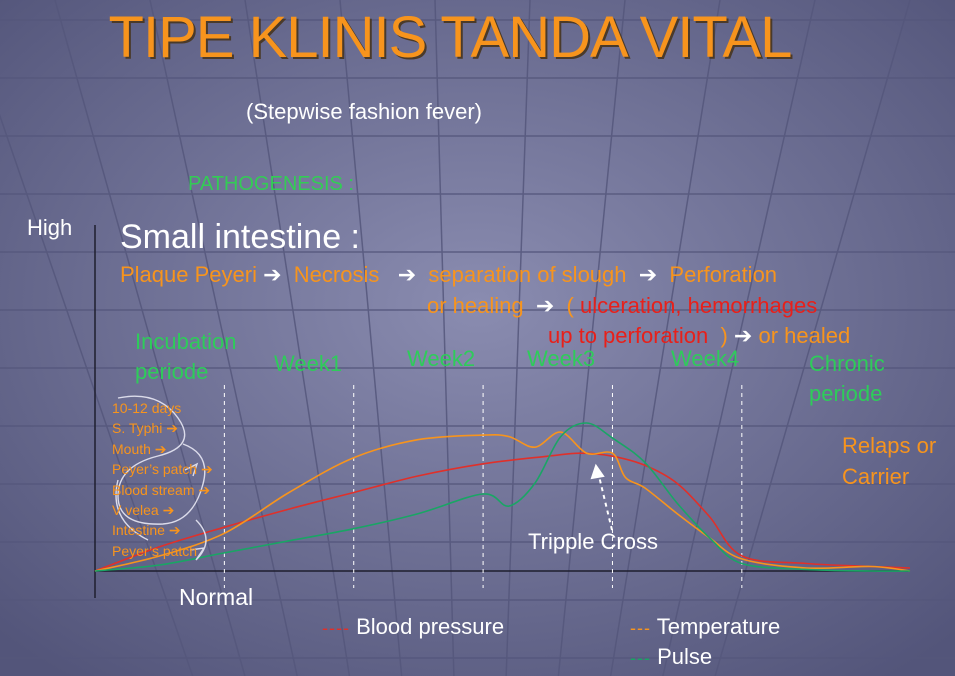 The height and width of the screenshot is (676, 955). Describe the element at coordinates (561, 358) in the screenshot. I see `stage-label-week3: Week3` at that location.